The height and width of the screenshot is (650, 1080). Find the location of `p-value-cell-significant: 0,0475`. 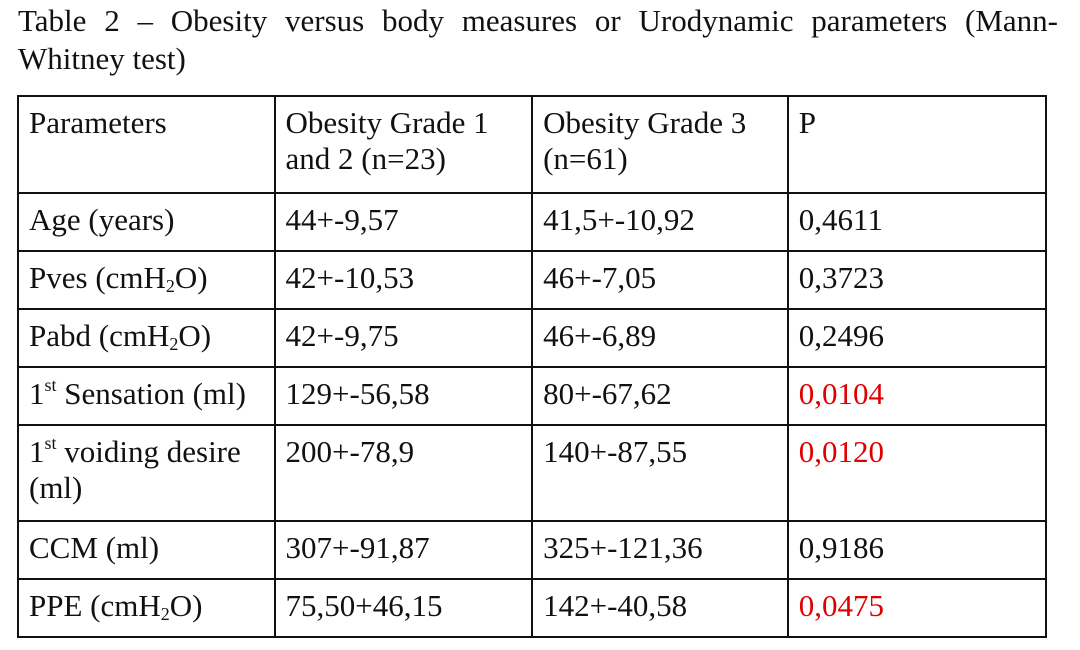

p-value-cell-significant: 0,0475 is located at coordinates (917, 608).